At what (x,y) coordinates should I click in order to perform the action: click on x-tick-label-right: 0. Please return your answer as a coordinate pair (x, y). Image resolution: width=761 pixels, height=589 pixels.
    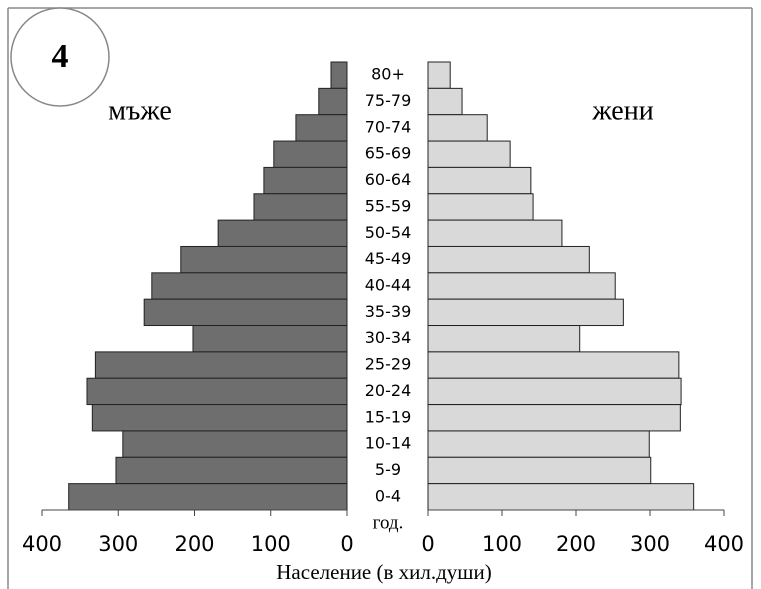
    Looking at the image, I should click on (427, 544).